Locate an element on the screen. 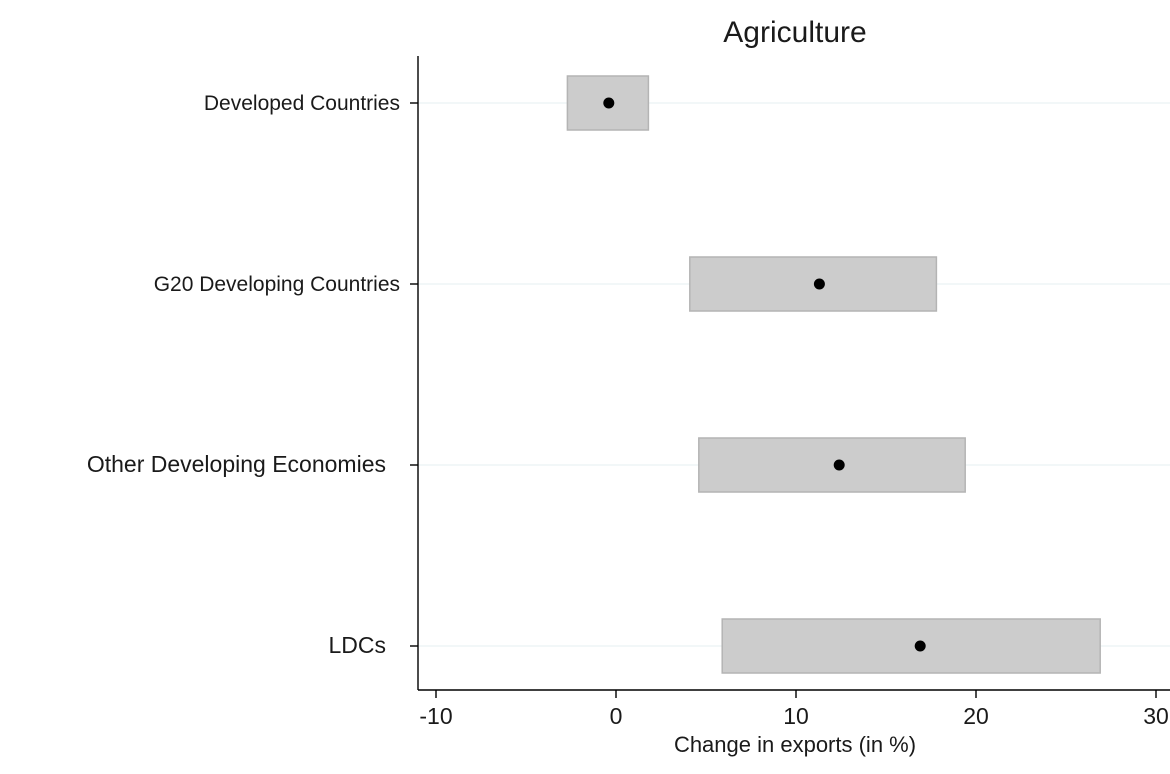 The image size is (1170, 774). x-axis-ticks: -10 0 10 20 30 is located at coordinates (794, 709).